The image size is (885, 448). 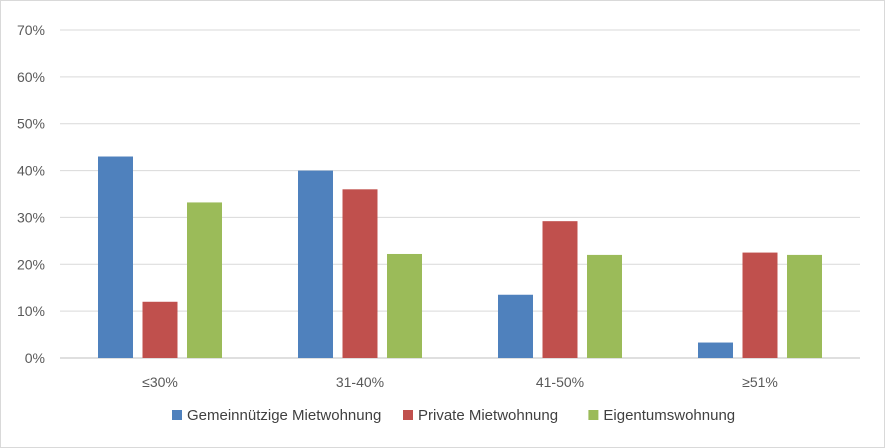 What do you see at coordinates (669, 415) in the screenshot?
I see `legend-label: Eigentumswohnung` at bounding box center [669, 415].